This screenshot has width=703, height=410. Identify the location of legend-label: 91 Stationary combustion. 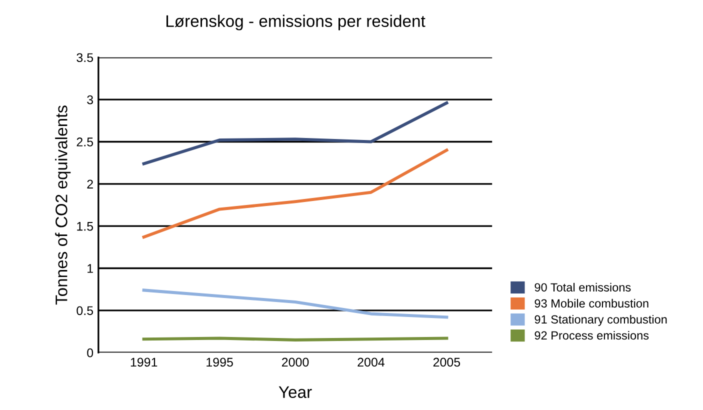
(600, 320).